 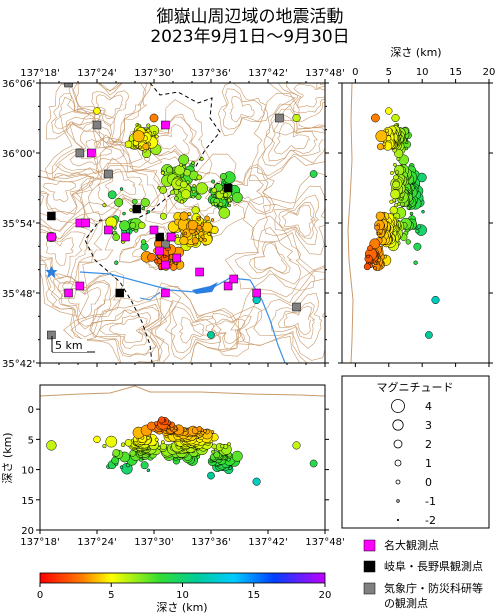 I want to click on magnitude-legend-label: 3, so click(x=428, y=425).